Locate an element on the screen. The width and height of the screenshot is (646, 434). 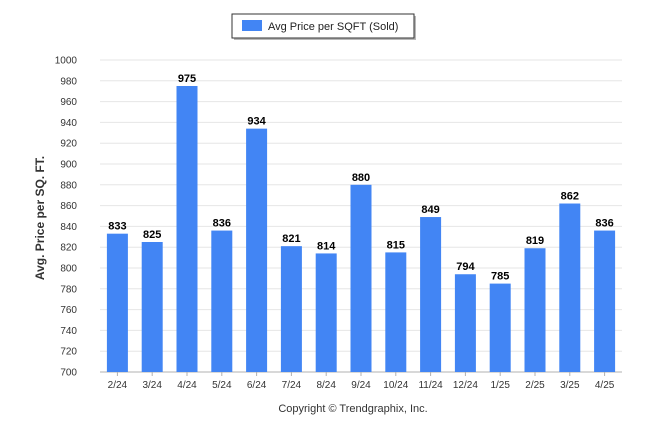
bar-value-label: 821 is located at coordinates (291, 239).